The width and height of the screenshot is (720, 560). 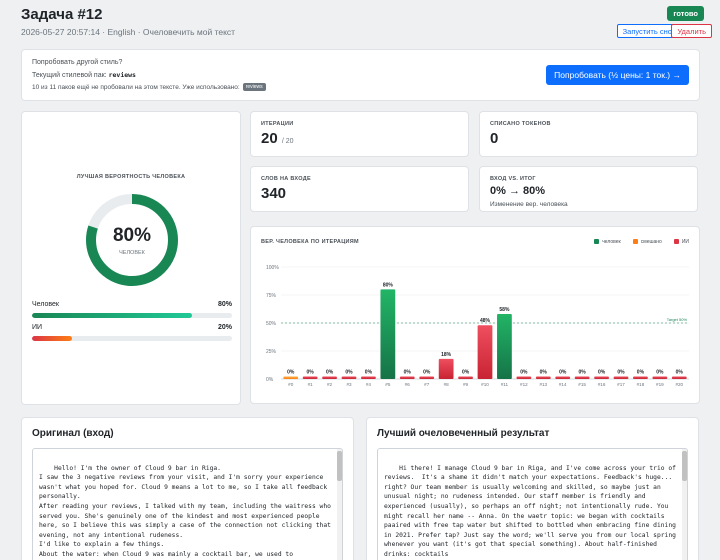 What do you see at coordinates (641, 384) in the screenshot?
I see `x-tick-label: #18` at bounding box center [641, 384].